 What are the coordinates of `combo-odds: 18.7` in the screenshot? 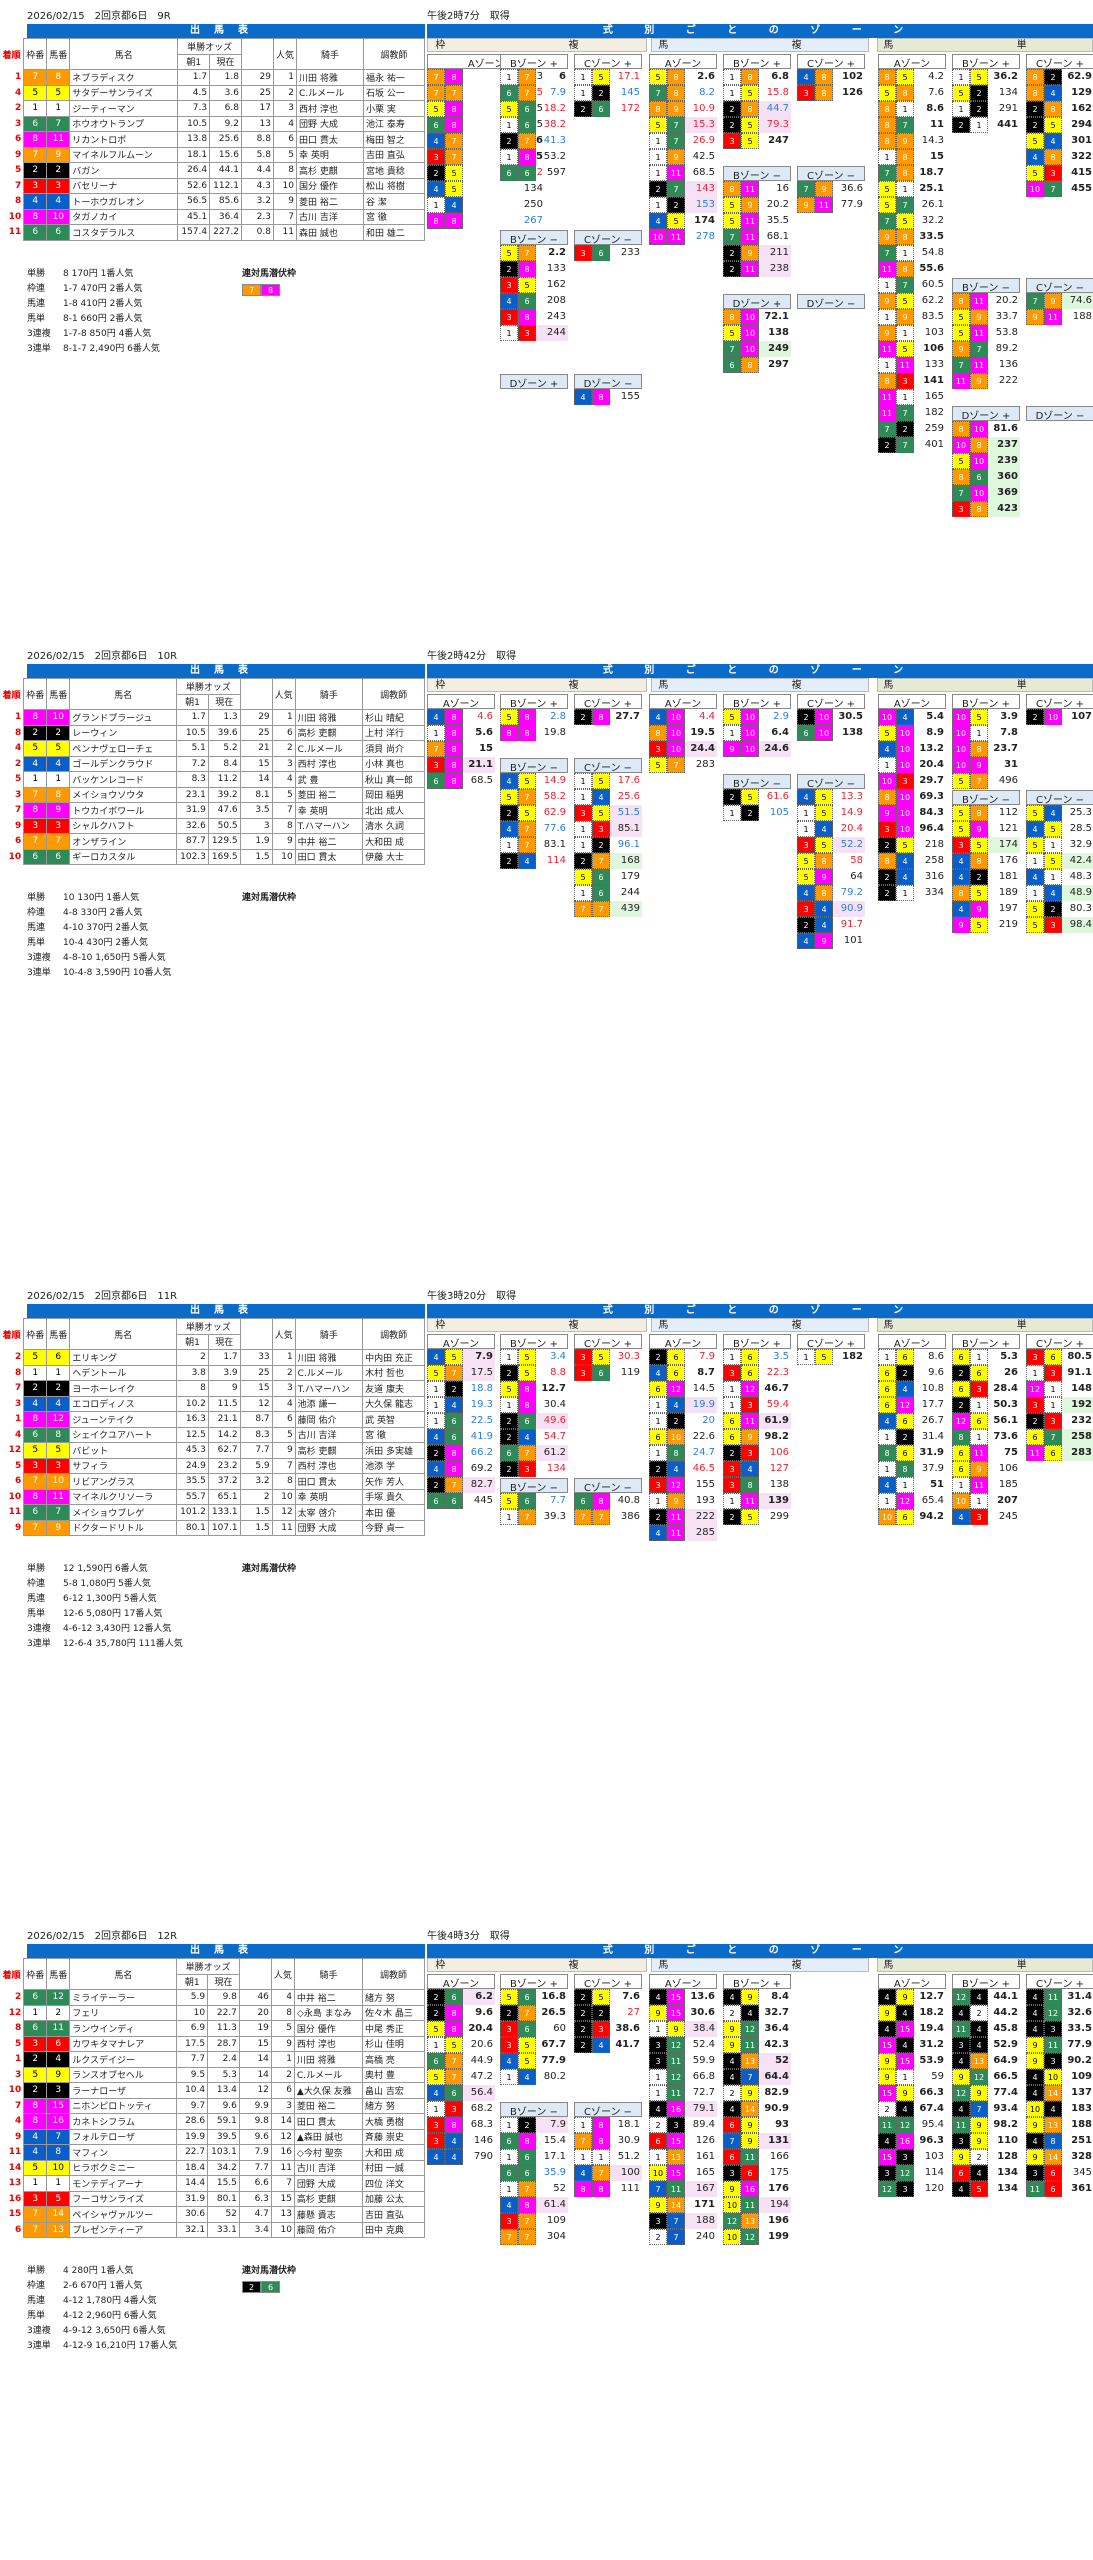 It's located at (931, 172).